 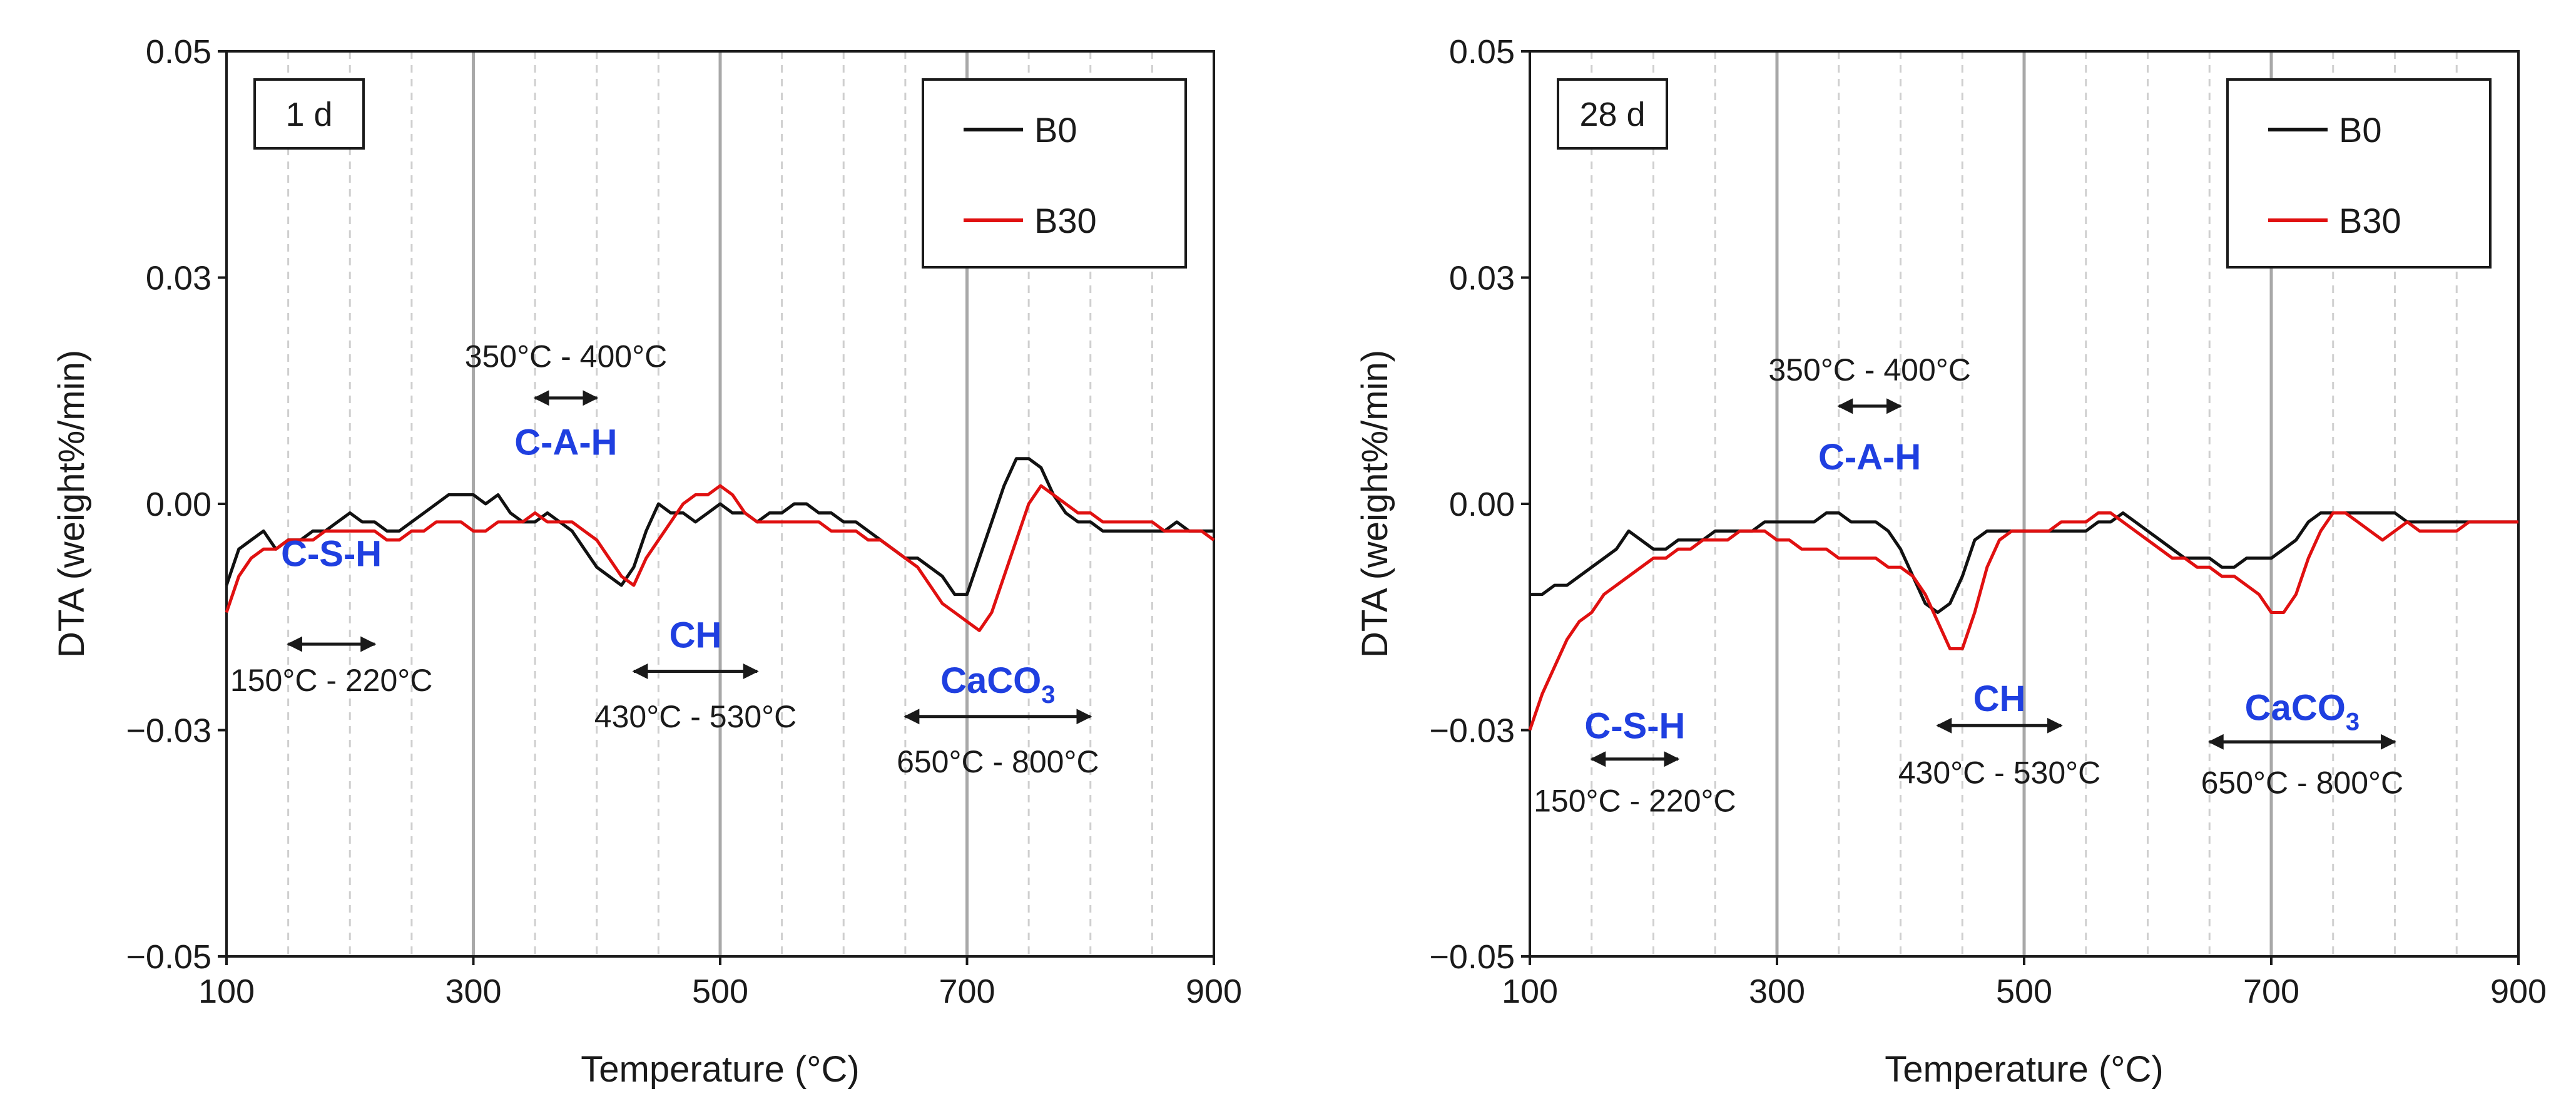 I want to click on panel-label: 28 d, so click(x=1612, y=114).